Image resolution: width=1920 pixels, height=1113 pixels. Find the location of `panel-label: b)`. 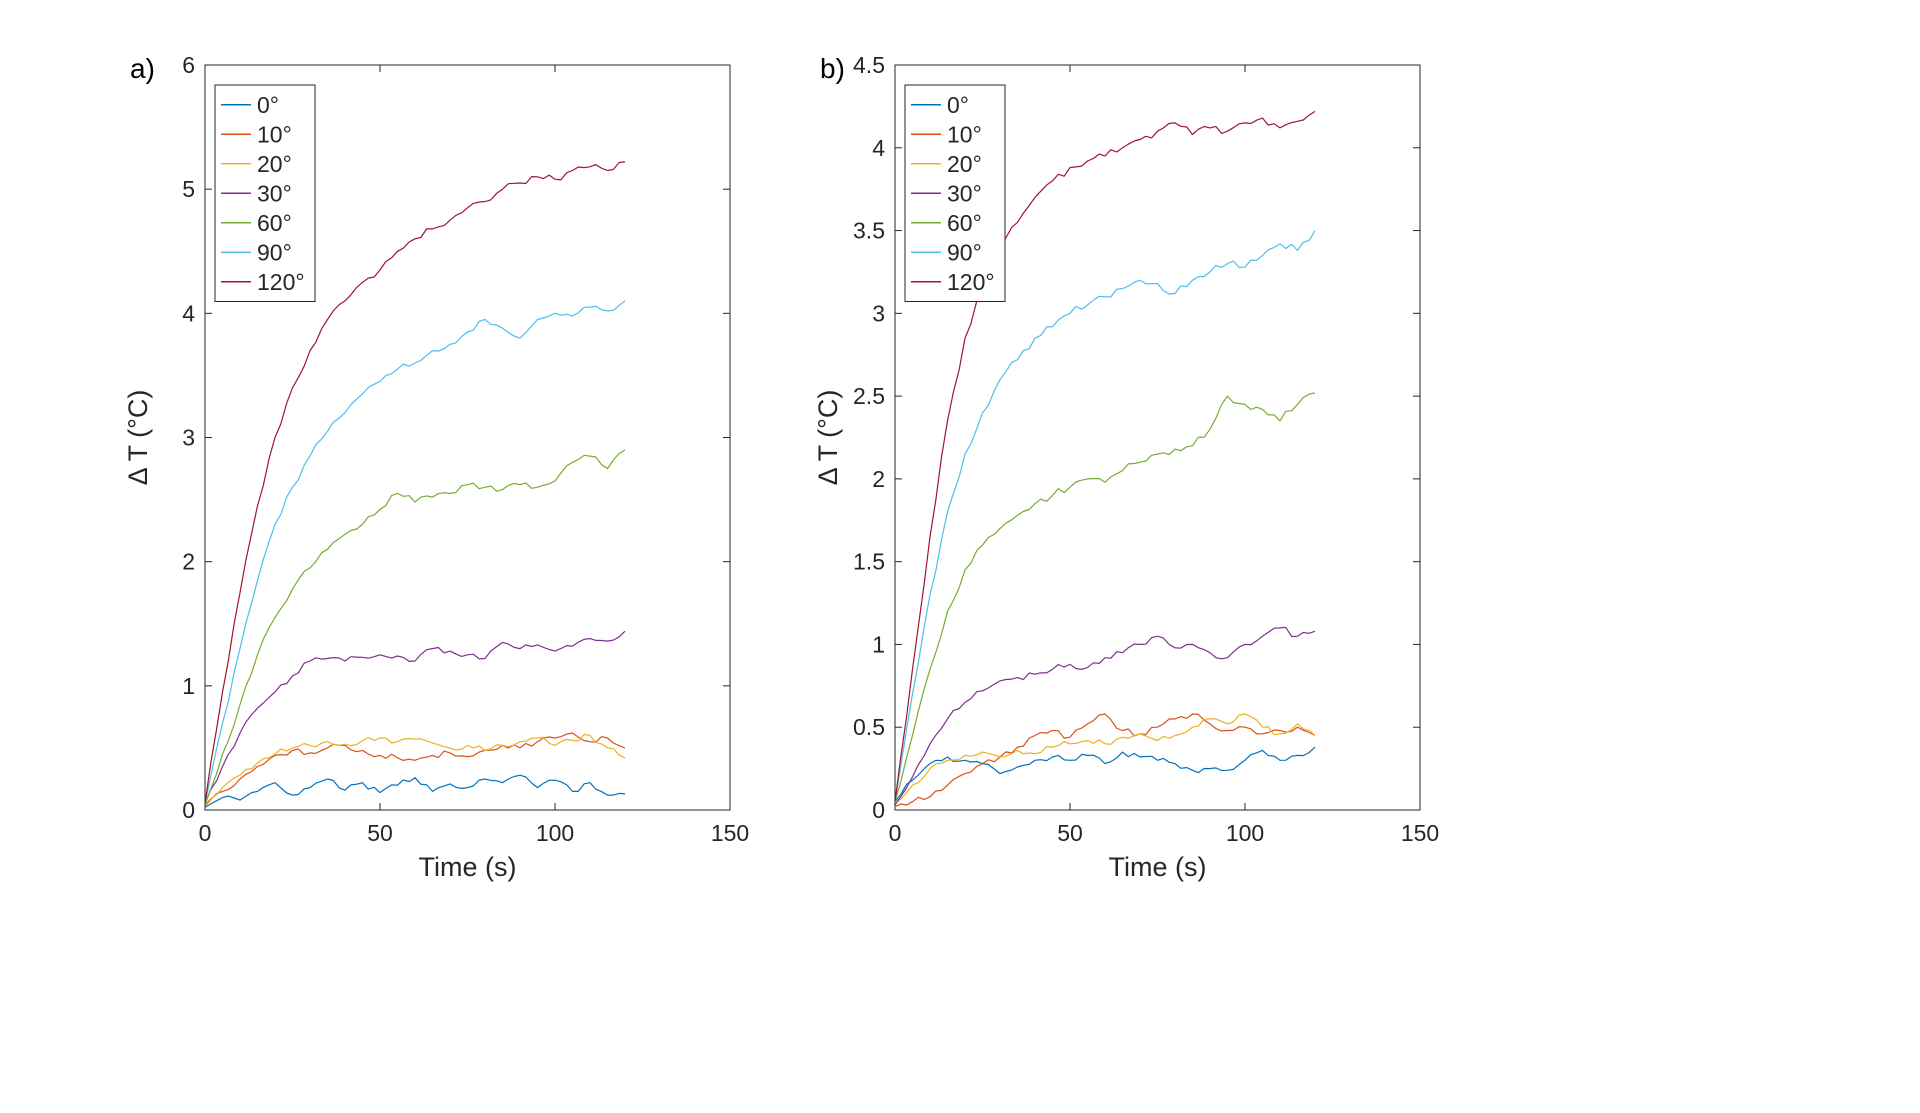

panel-label: b) is located at coordinates (832, 68).